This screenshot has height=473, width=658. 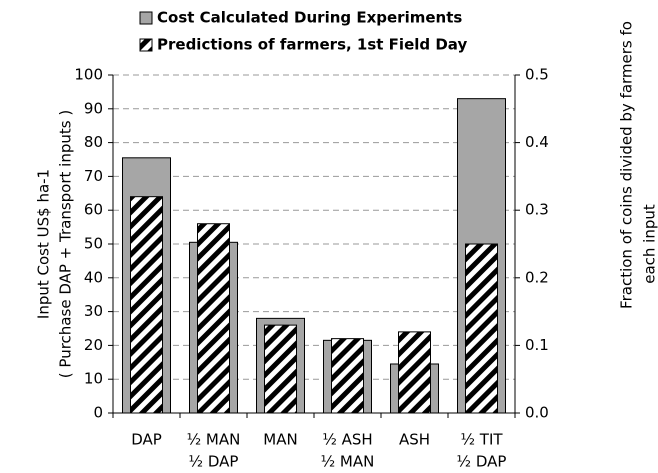 I want to click on legend-label: Cost Calculated During Experiments, so click(x=309, y=18).